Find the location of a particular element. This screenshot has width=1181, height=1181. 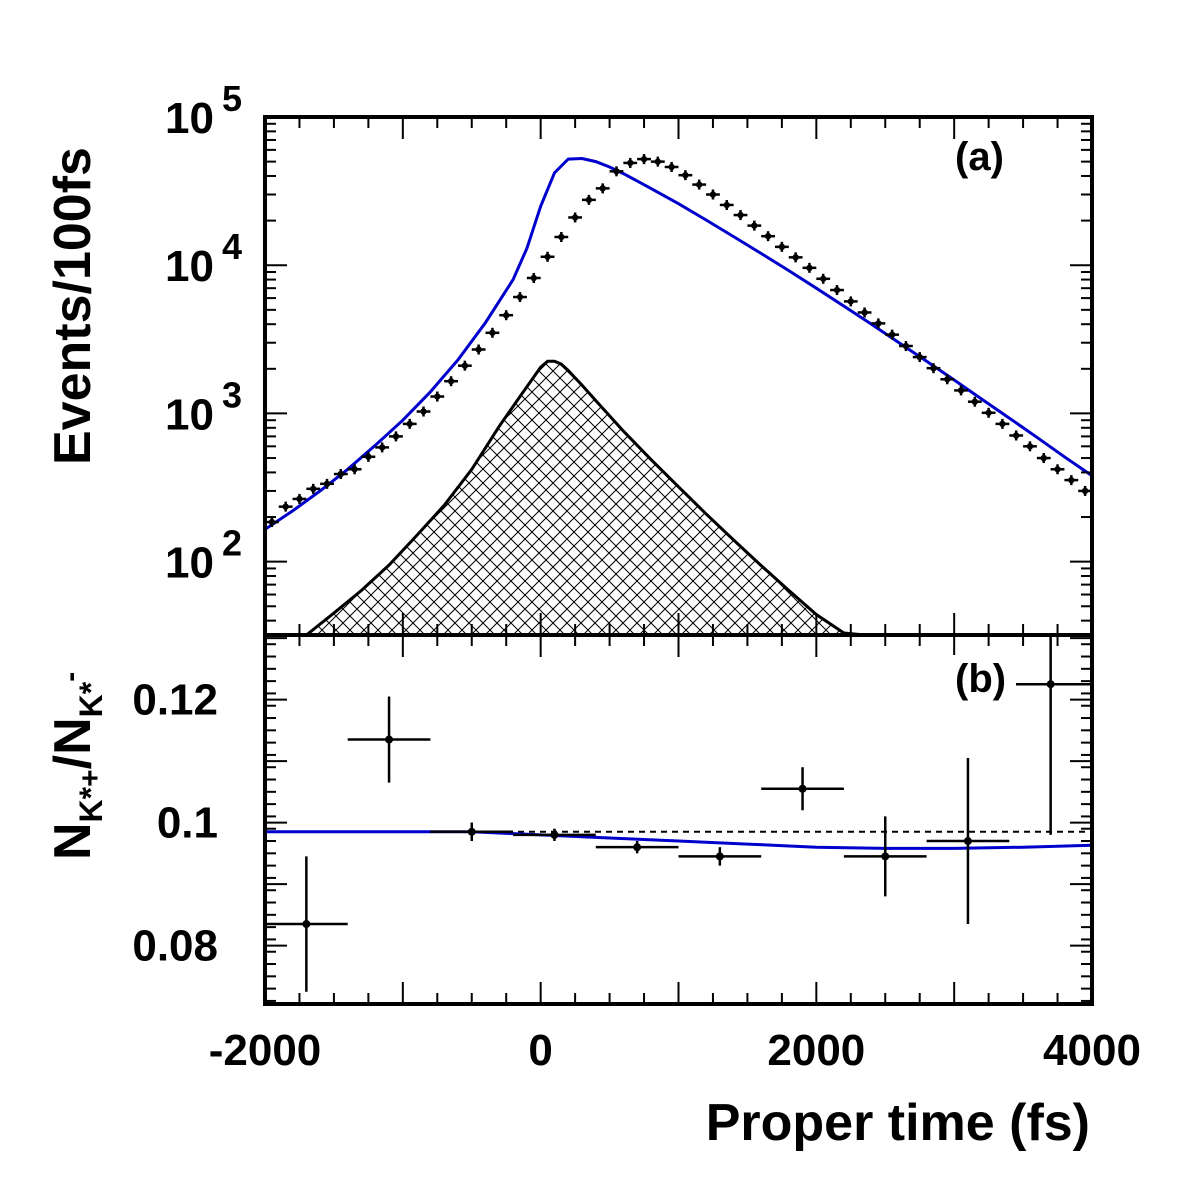

background-curve is located at coordinates (585, 497).